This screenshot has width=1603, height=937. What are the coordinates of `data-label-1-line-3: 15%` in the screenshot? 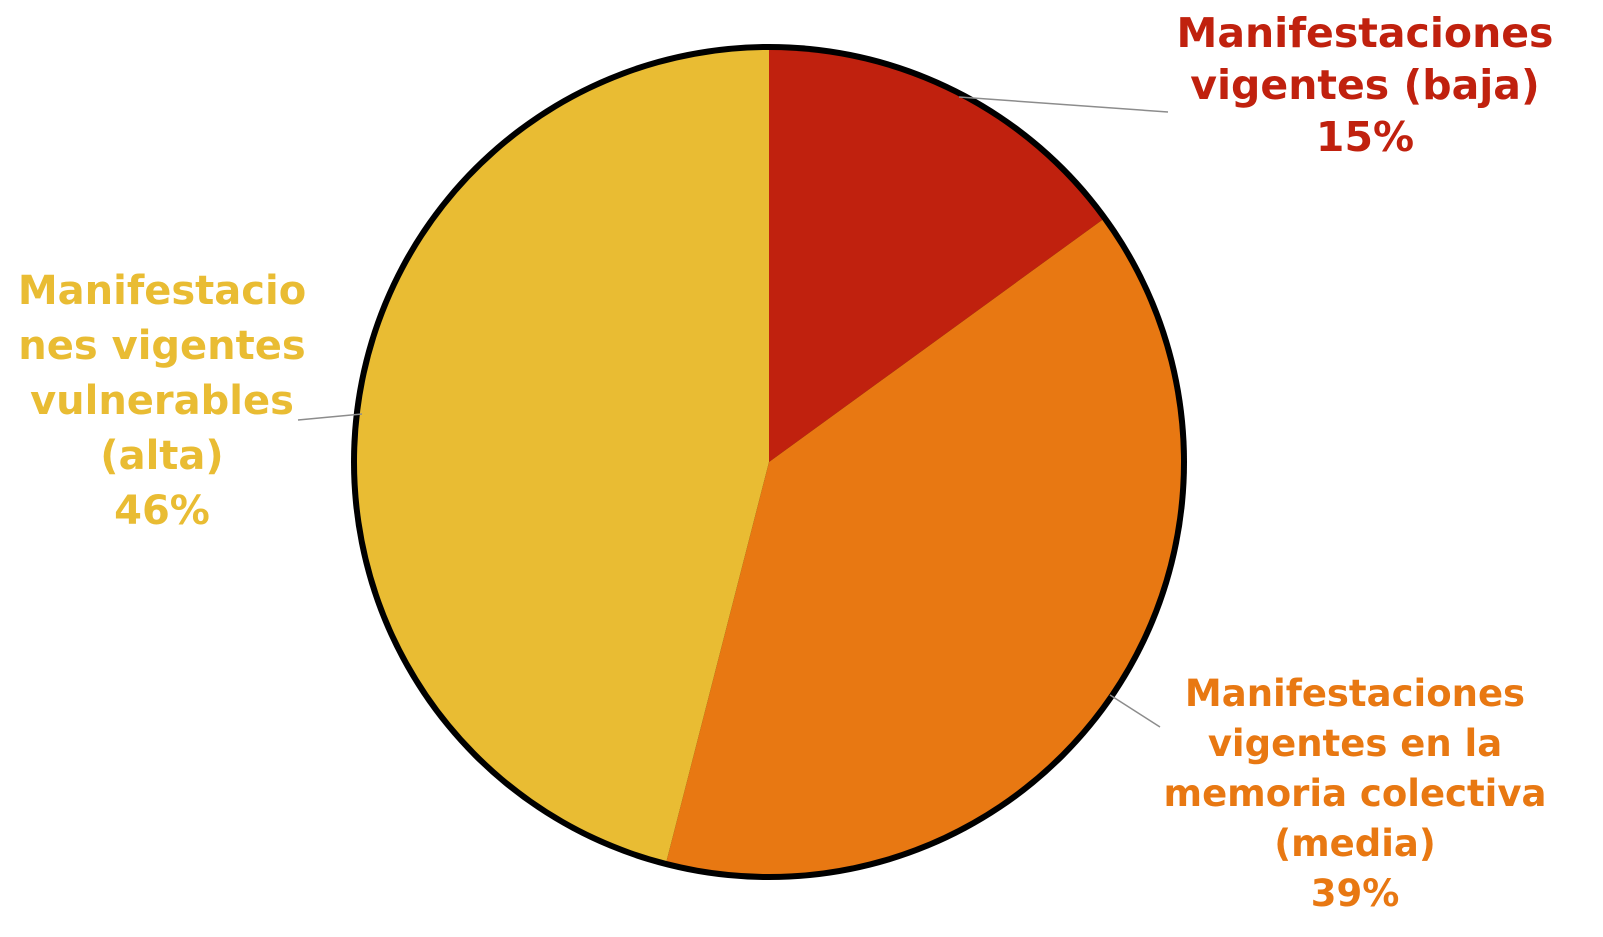 It's located at (1365, 137).